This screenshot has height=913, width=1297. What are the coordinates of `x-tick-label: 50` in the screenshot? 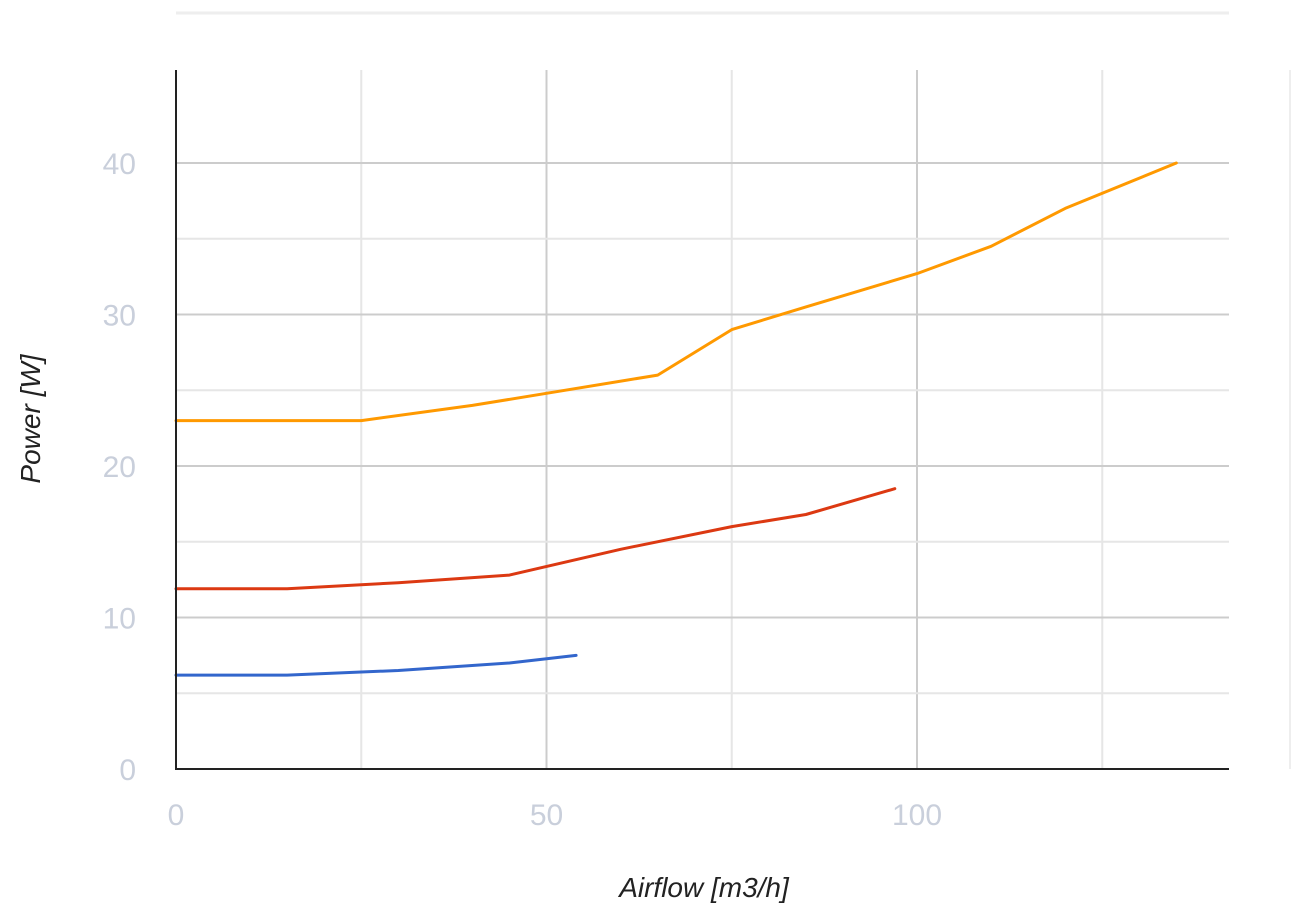 It's located at (546, 815).